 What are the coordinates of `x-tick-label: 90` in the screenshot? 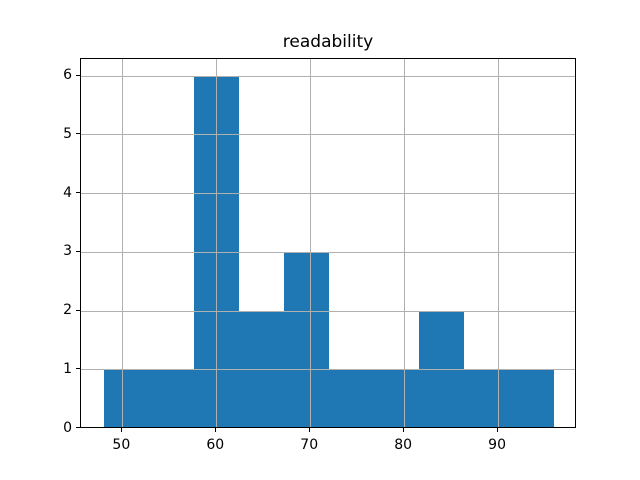 It's located at (497, 444).